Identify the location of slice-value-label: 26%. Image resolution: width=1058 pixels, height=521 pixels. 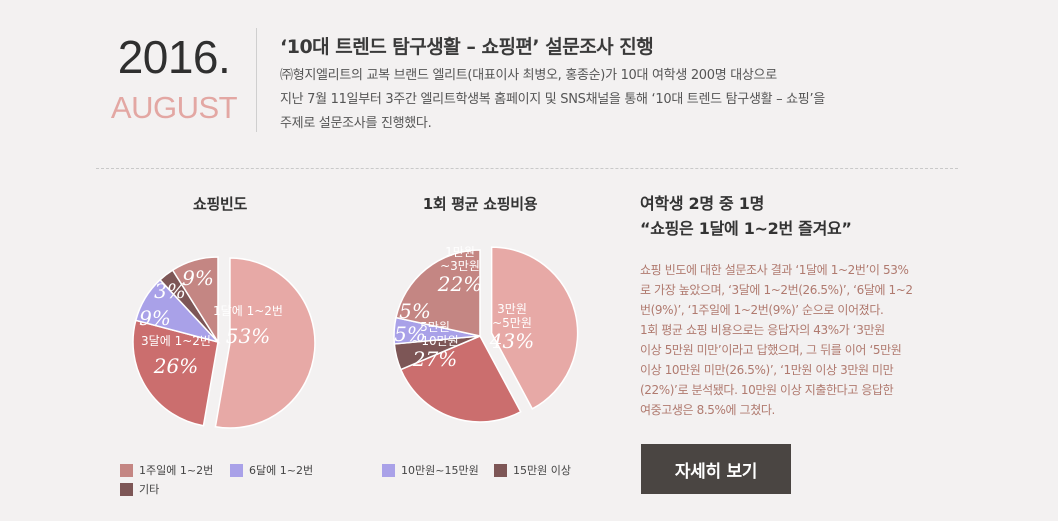
(175, 366).